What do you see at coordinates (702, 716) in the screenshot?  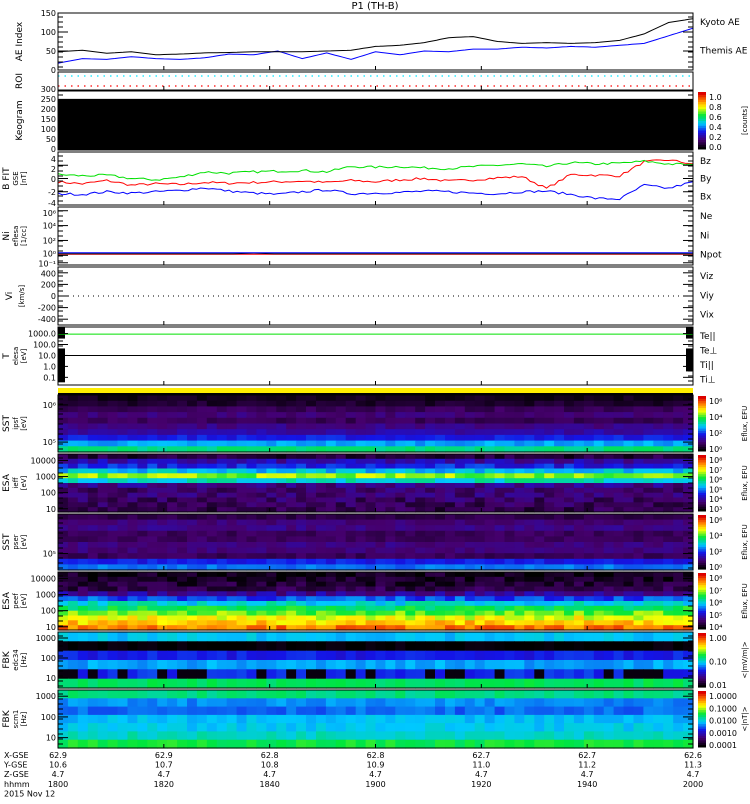 I see `fbk_b-colorbar-cell` at bounding box center [702, 716].